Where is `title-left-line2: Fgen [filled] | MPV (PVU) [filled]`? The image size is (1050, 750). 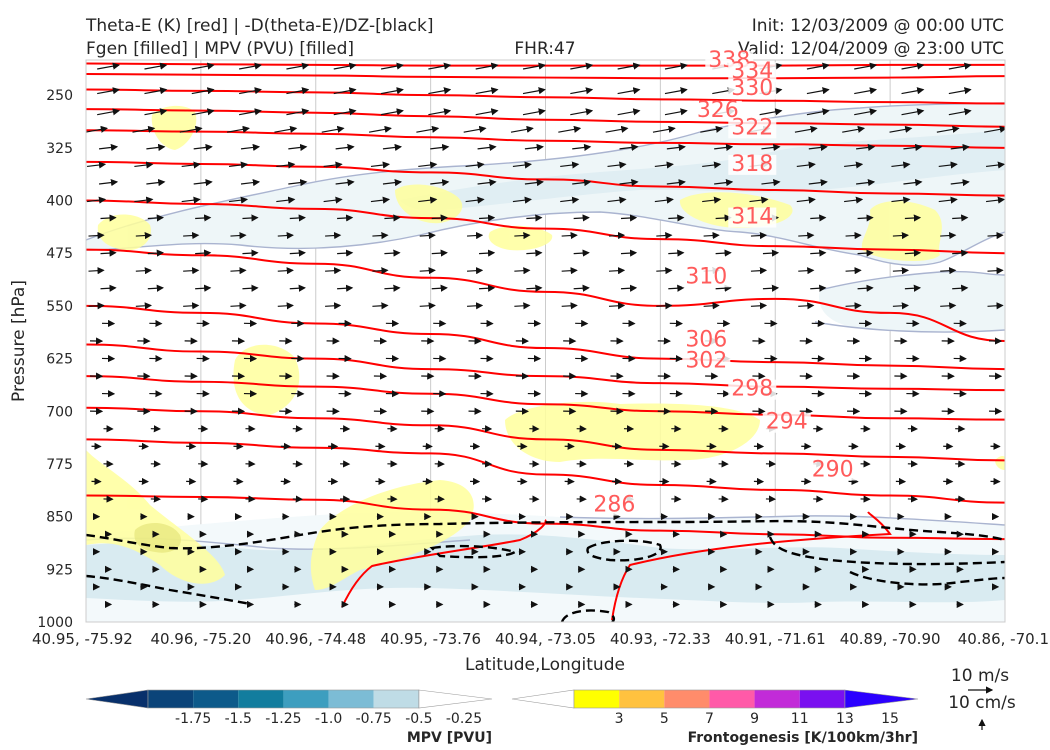
title-left-line2: Fgen [filled] | MPV (PVU) [filled] is located at coordinates (220, 49).